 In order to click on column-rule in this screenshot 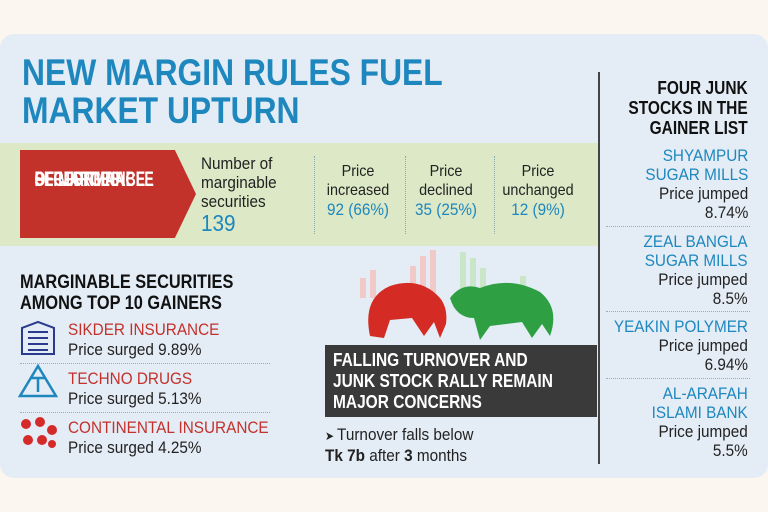, I will do `click(599, 268)`.